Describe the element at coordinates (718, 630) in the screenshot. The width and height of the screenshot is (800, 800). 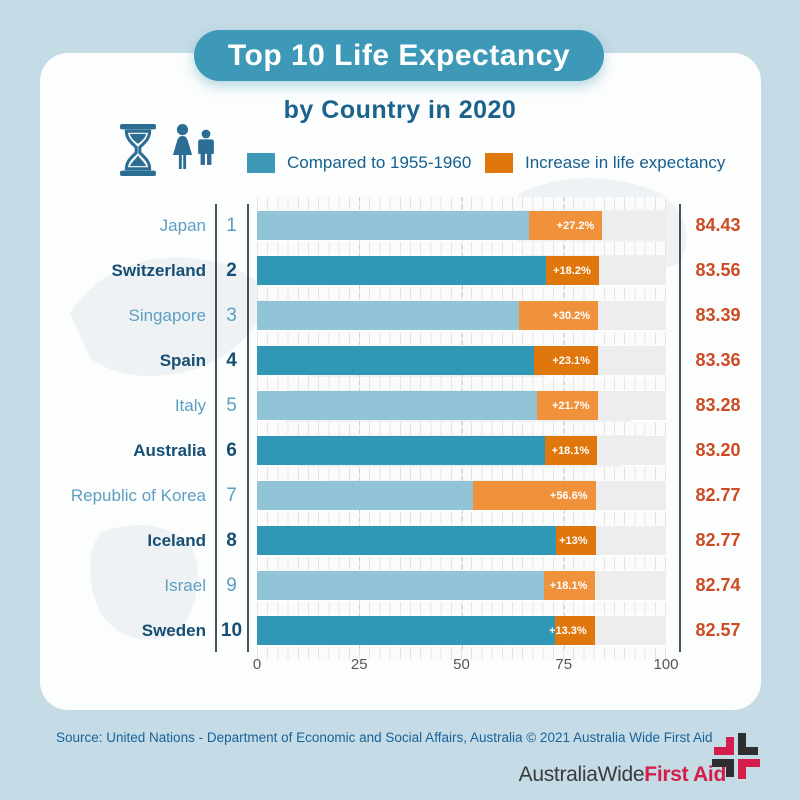
I see `value-label: 82.57` at that location.